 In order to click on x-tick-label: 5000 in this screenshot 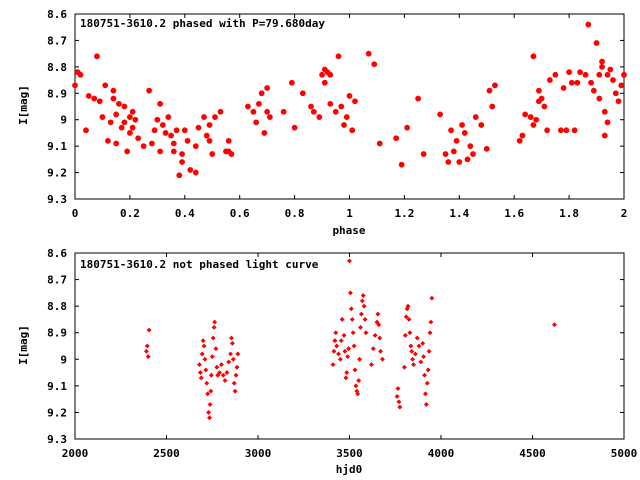, I will do `click(624, 453)`.